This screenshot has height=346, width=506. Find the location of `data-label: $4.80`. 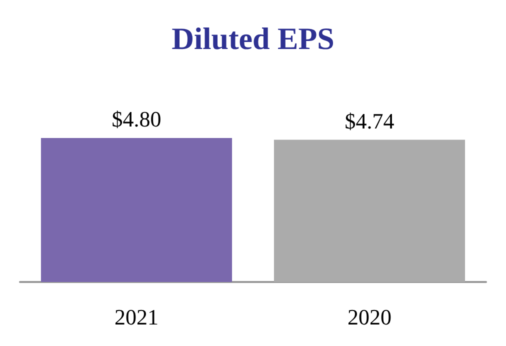

data-label: $4.80 is located at coordinates (137, 119).